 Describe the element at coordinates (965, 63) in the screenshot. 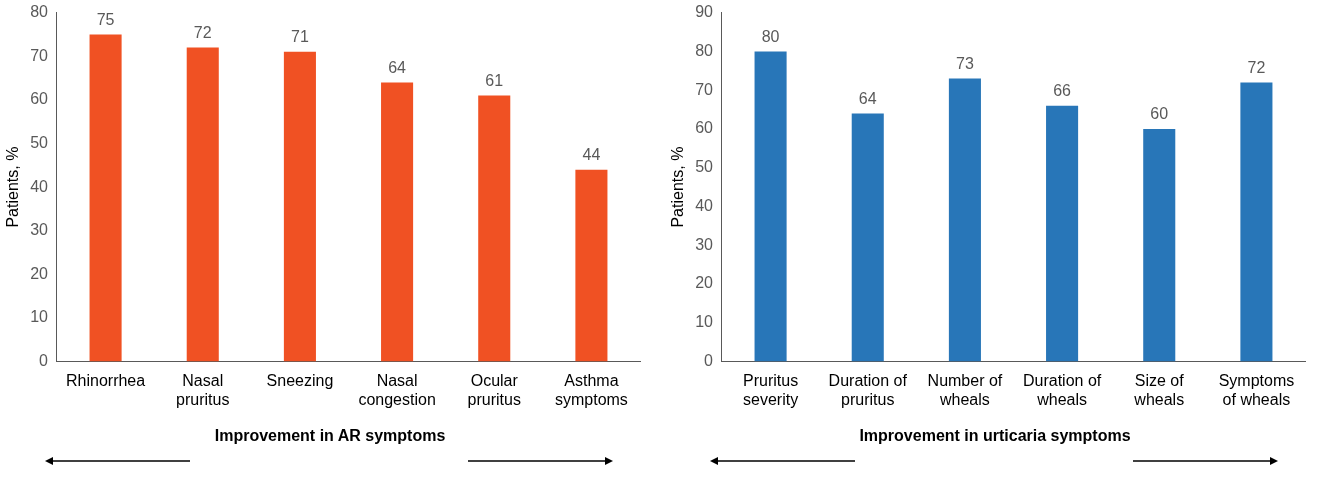

I see `data-label: 73` at that location.